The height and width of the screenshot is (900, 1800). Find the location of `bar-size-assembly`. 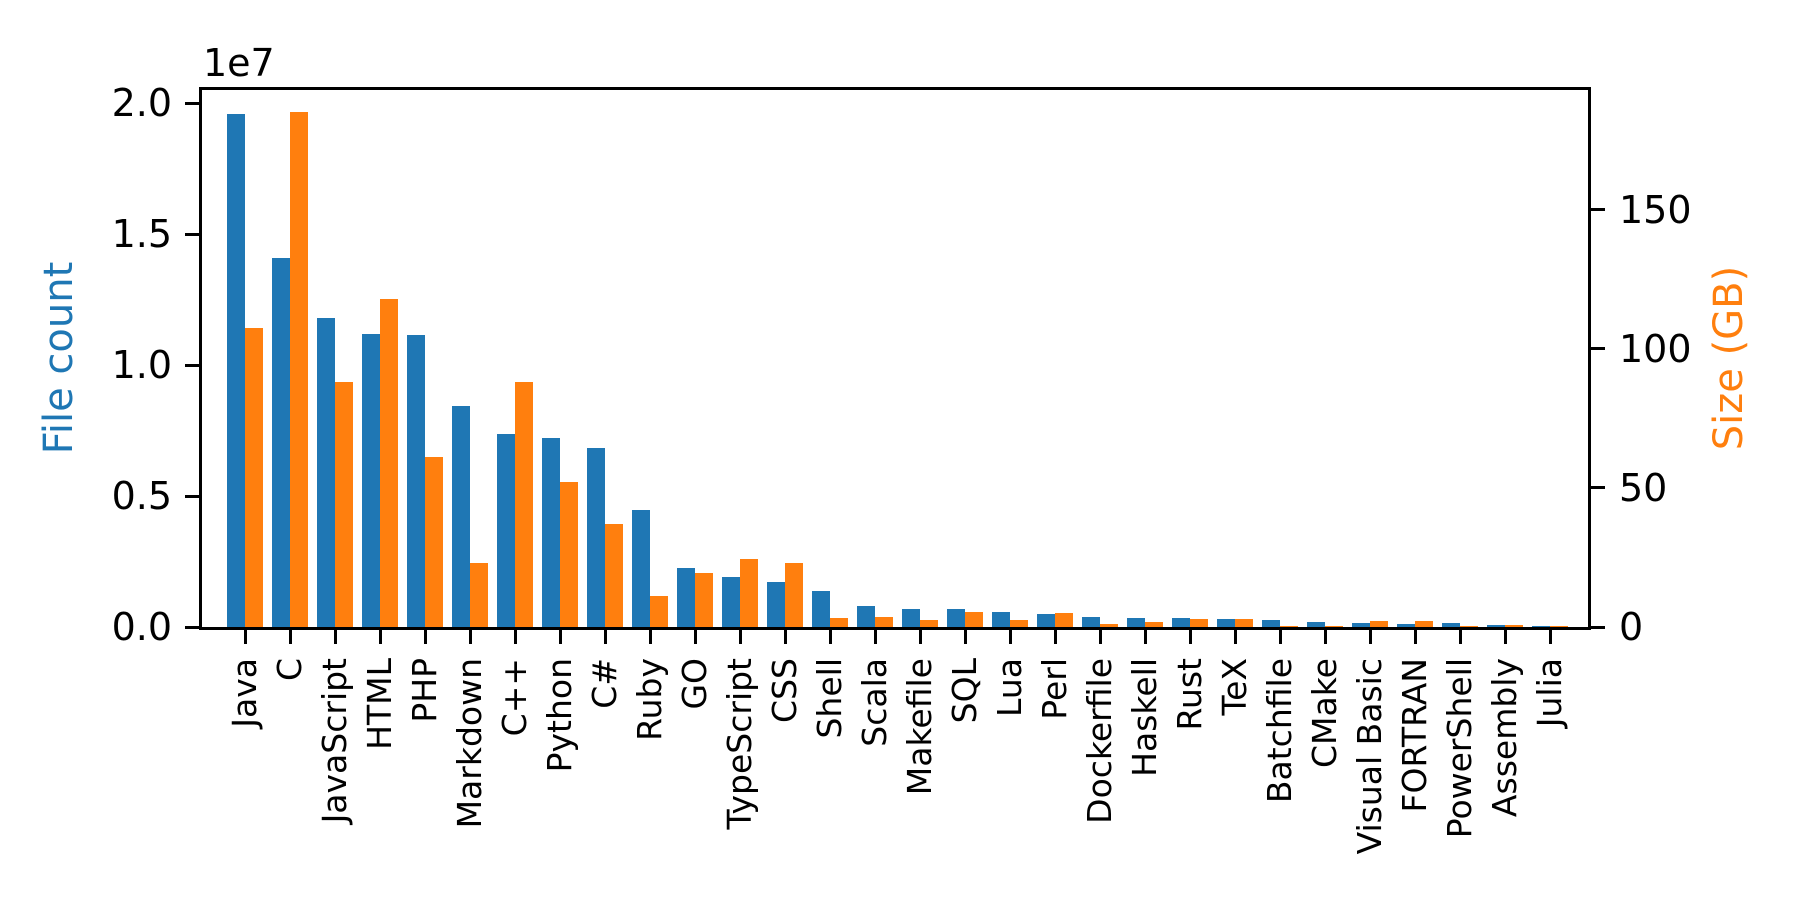

bar-size-assembly is located at coordinates (1514, 626).